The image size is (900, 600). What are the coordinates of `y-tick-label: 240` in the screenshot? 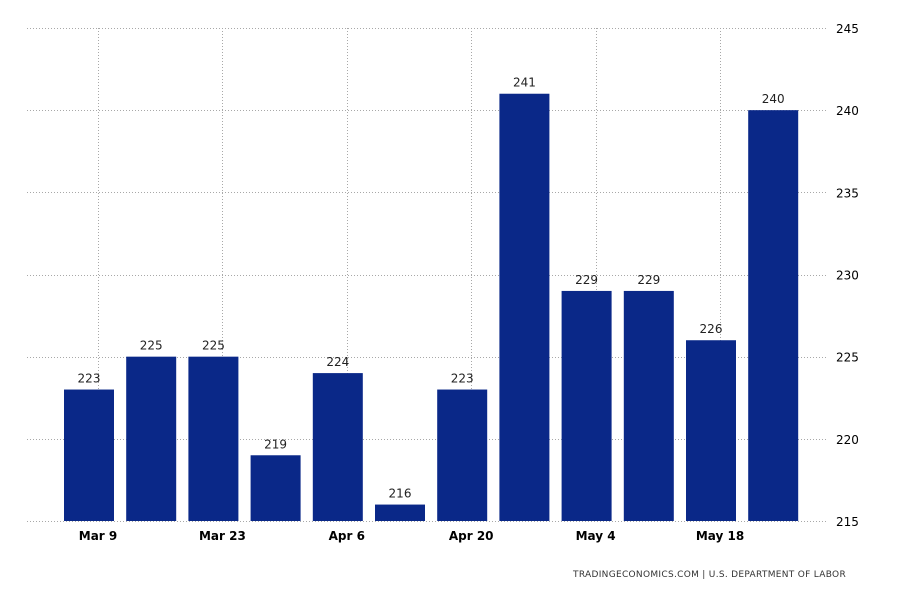 It's located at (847, 111).